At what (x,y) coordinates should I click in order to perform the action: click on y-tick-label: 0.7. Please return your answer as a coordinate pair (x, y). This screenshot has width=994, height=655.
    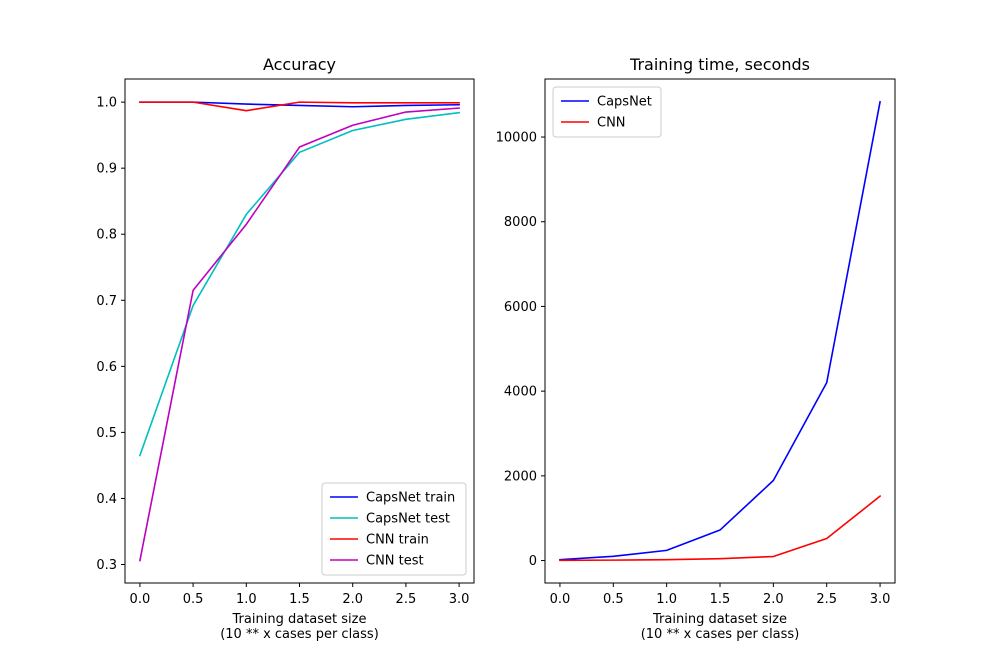
    Looking at the image, I should click on (106, 301).